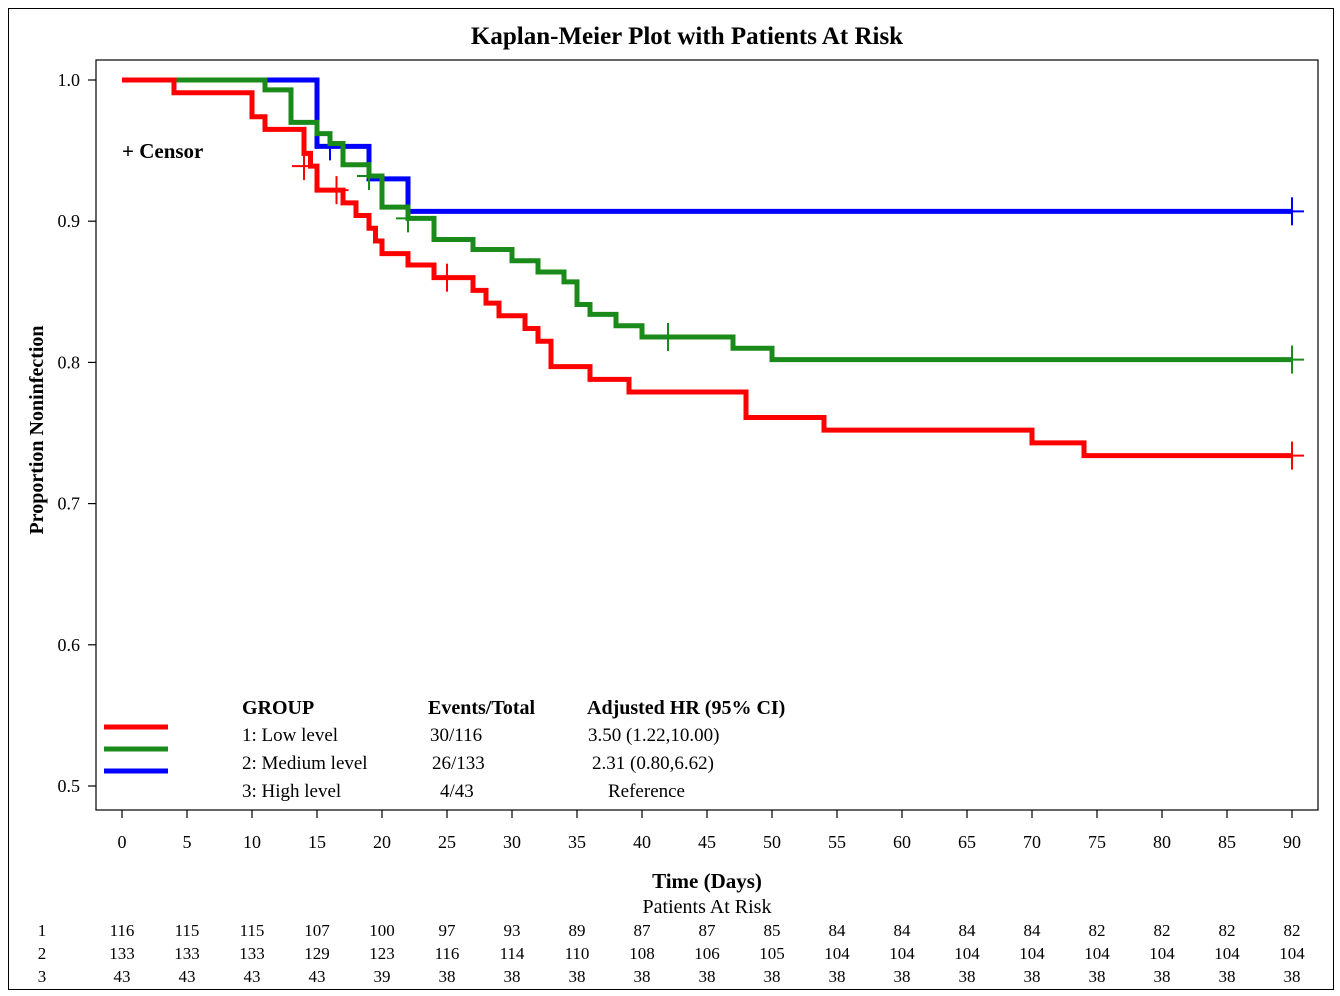 Image resolution: width=1340 pixels, height=996 pixels. Describe the element at coordinates (577, 842) in the screenshot. I see `x-tick-label: 35` at that location.